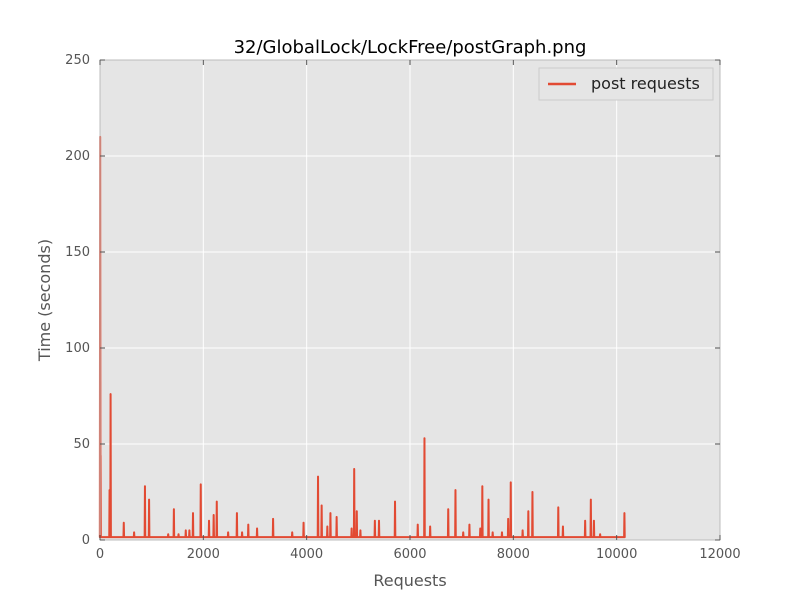  I want to click on y-tick-label: 100, so click(77, 348).